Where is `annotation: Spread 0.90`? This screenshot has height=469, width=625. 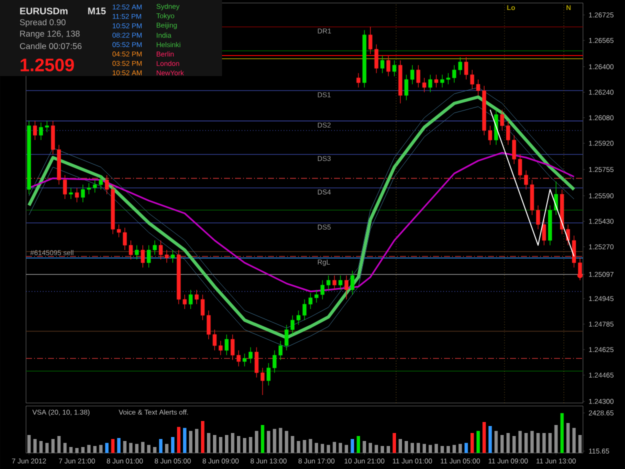 annotation: Spread 0.90 is located at coordinates (43, 23).